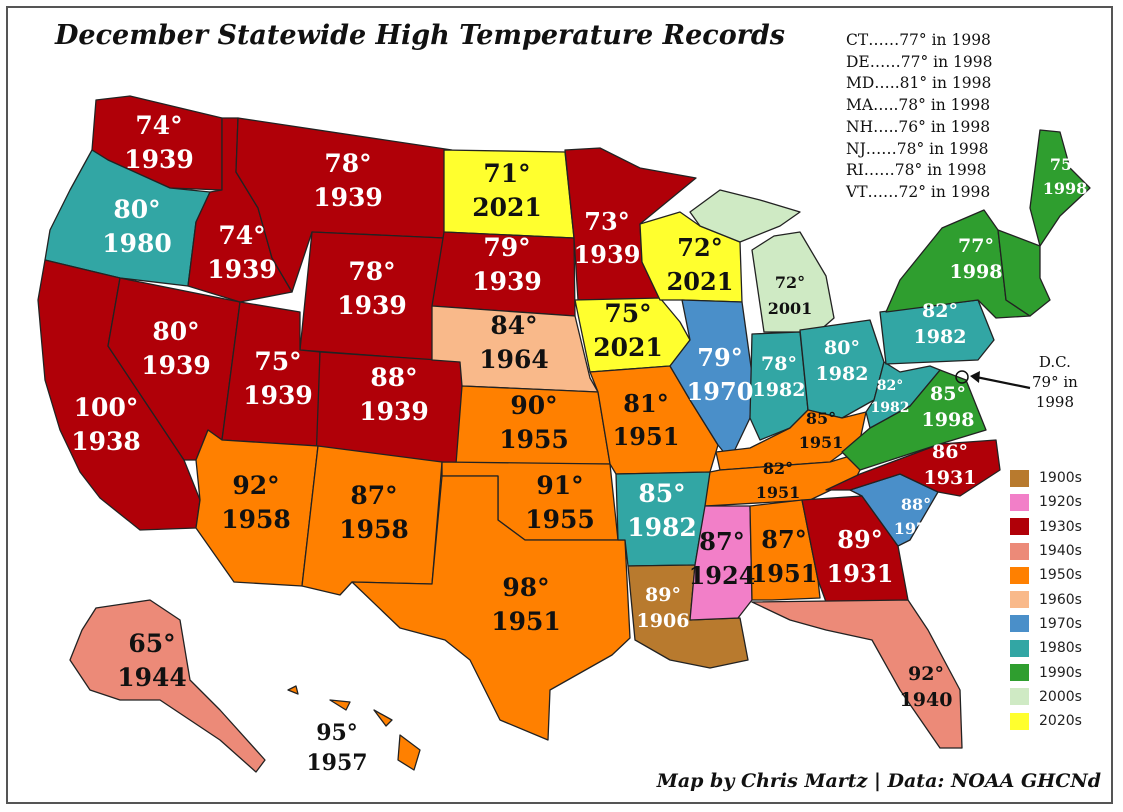 This screenshot has height=812, width=1123. I want to click on legend-label: 1920s, so click(1060, 502).